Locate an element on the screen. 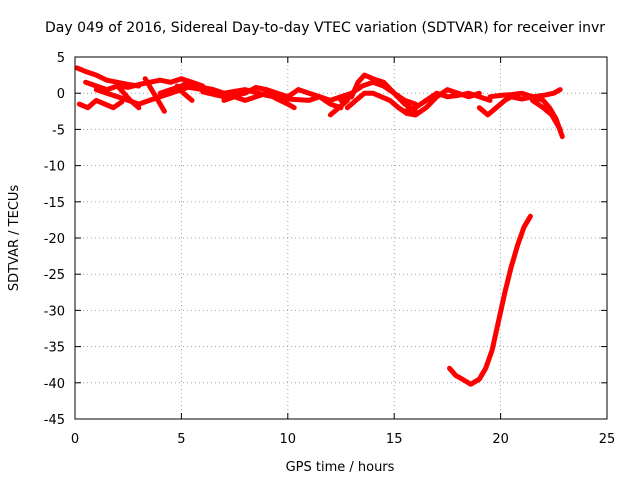 The width and height of the screenshot is (640, 480). y-tick-label: -15 is located at coordinates (54, 203).